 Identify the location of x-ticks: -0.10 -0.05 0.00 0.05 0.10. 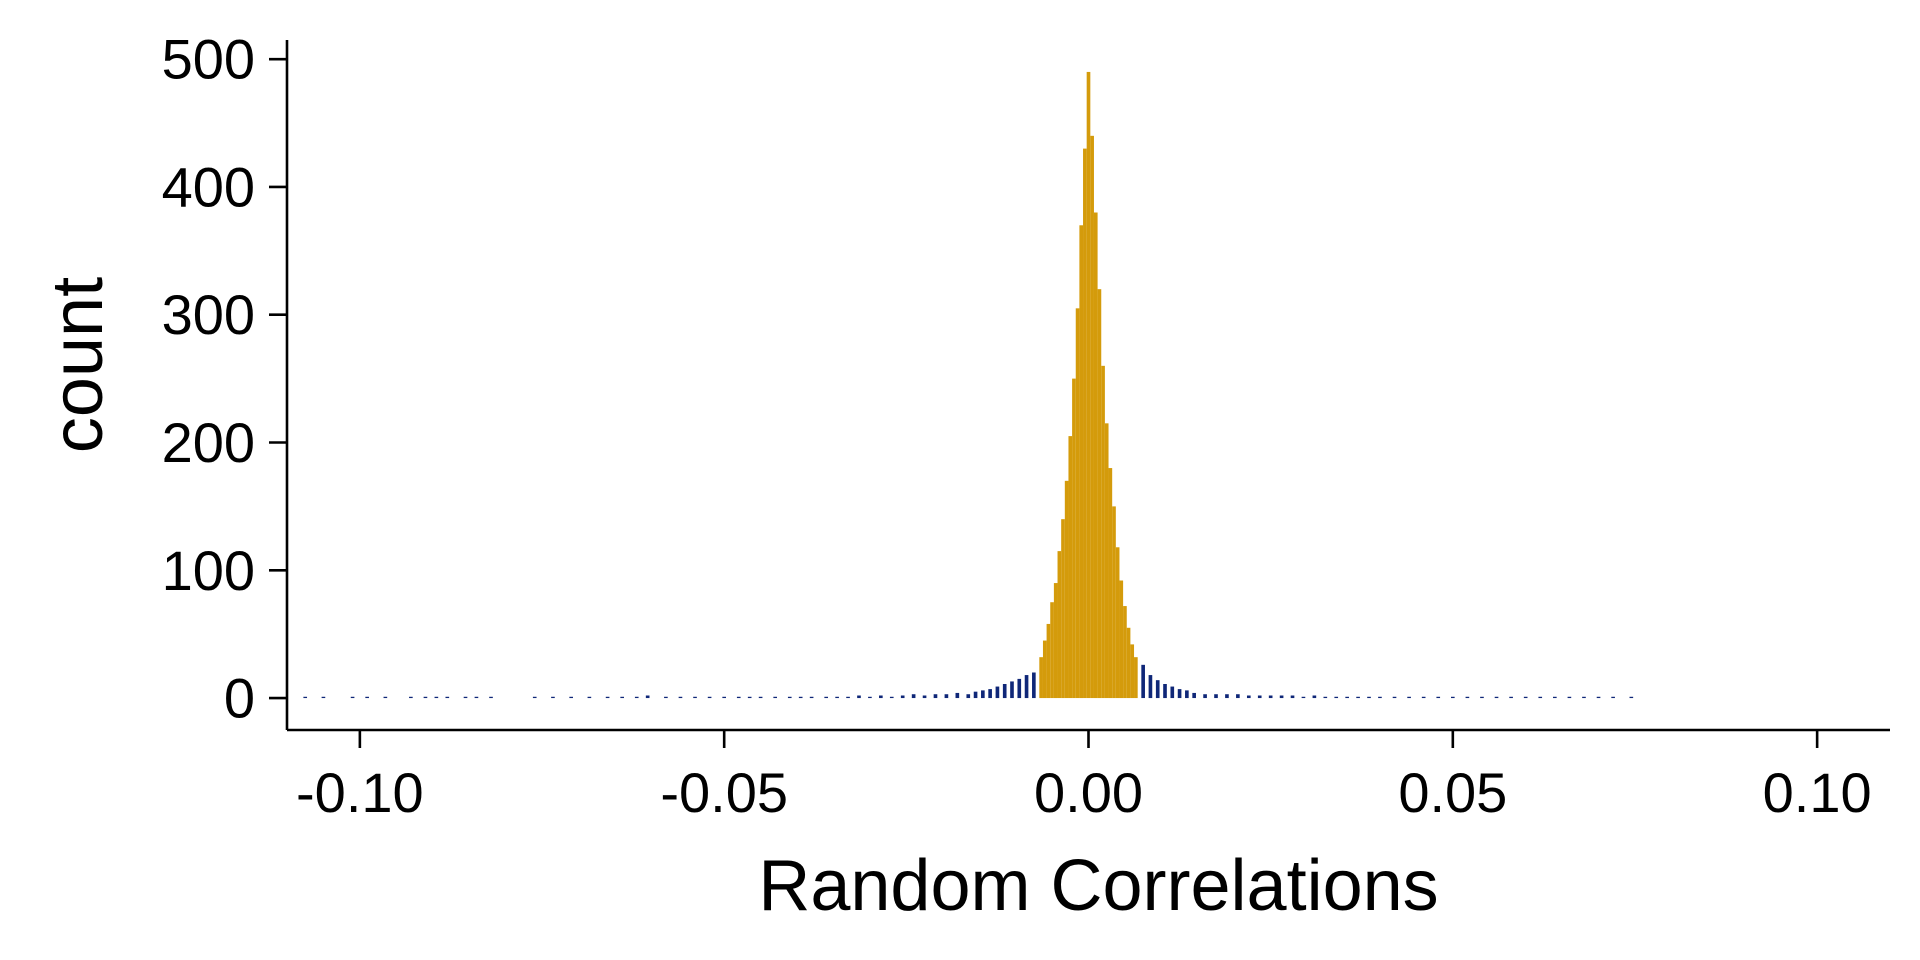
(1084, 777).